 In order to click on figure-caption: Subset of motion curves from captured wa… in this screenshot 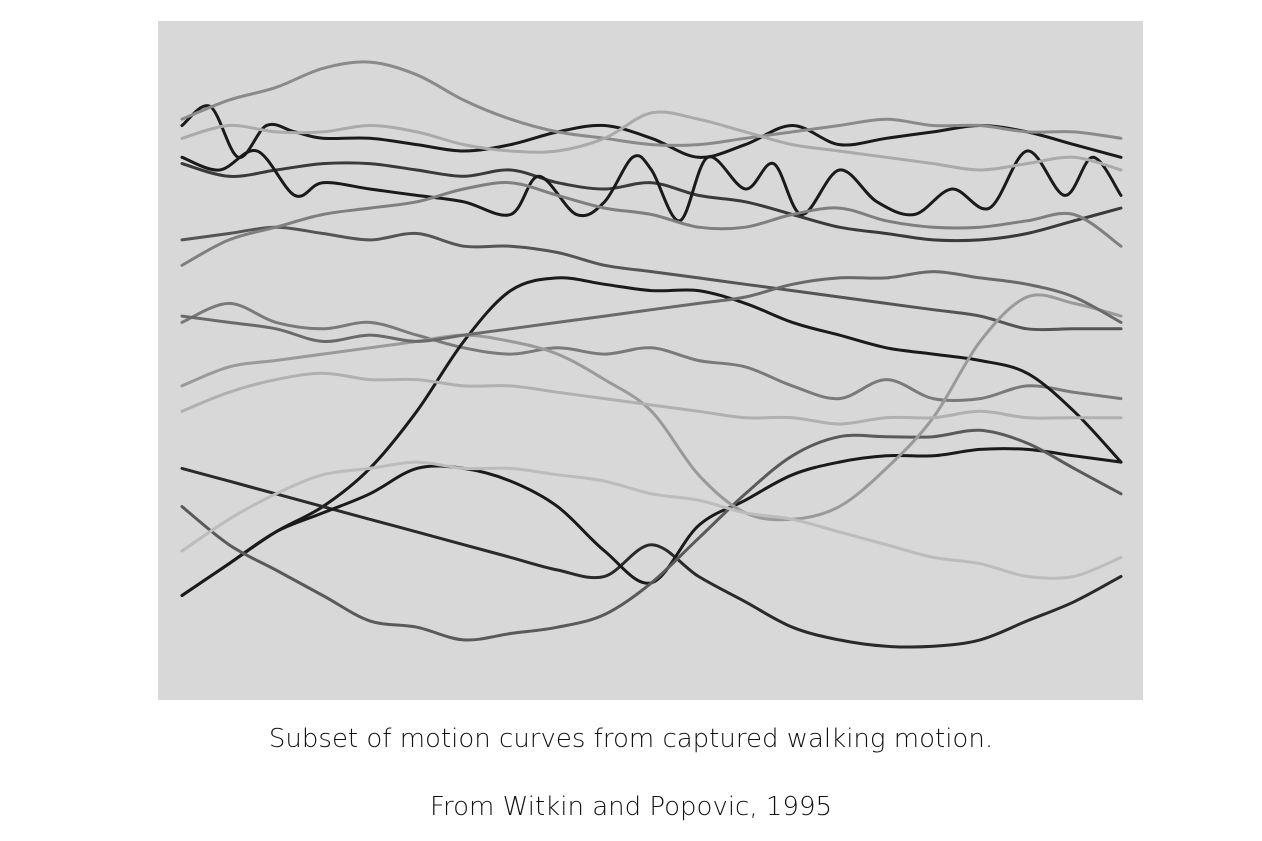, I will do `click(631, 739)`.